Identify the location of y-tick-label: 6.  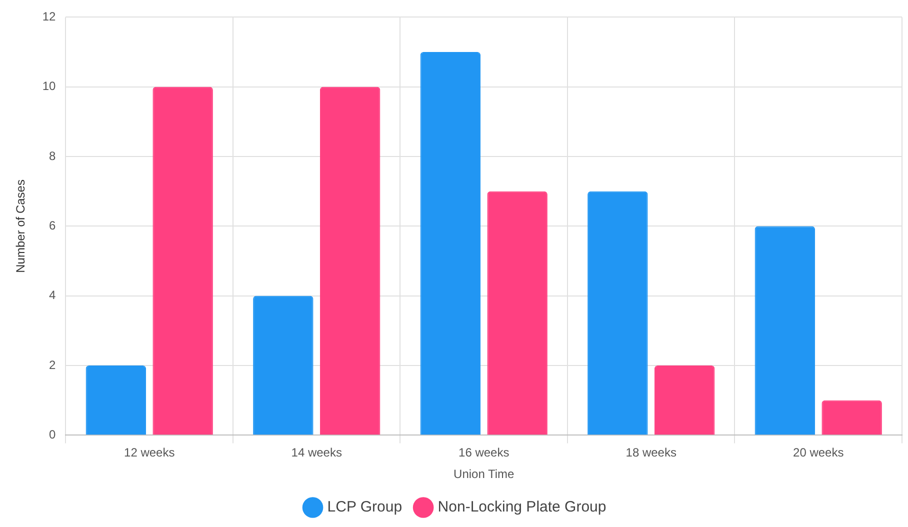
(52, 225).